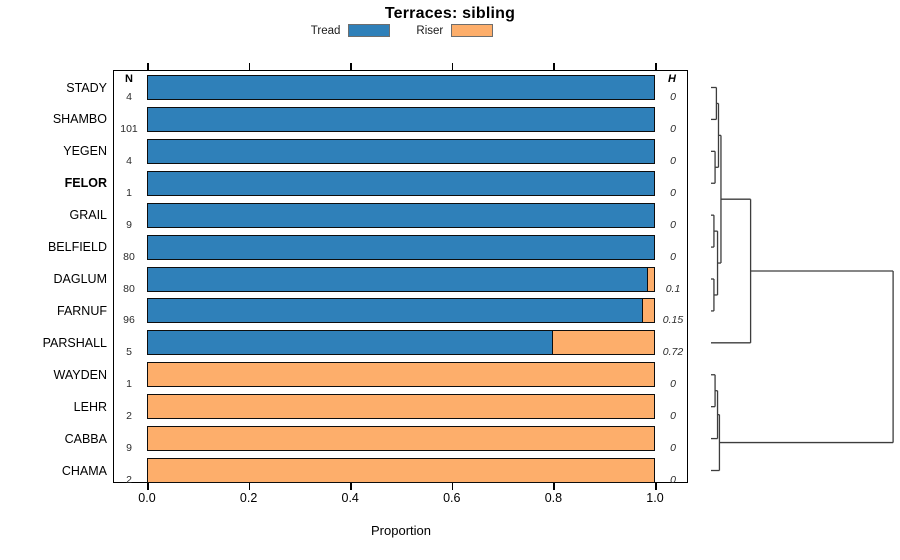  Describe the element at coordinates (472, 30) in the screenshot. I see `legend-swatch-riser` at that location.